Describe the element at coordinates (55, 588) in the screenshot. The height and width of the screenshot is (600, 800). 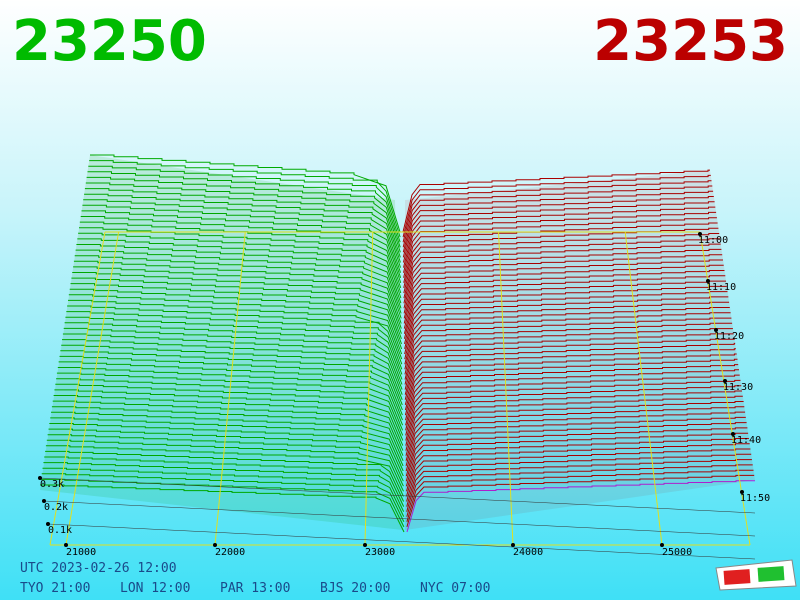
I see `world-clock: TYO 21:00` at that location.